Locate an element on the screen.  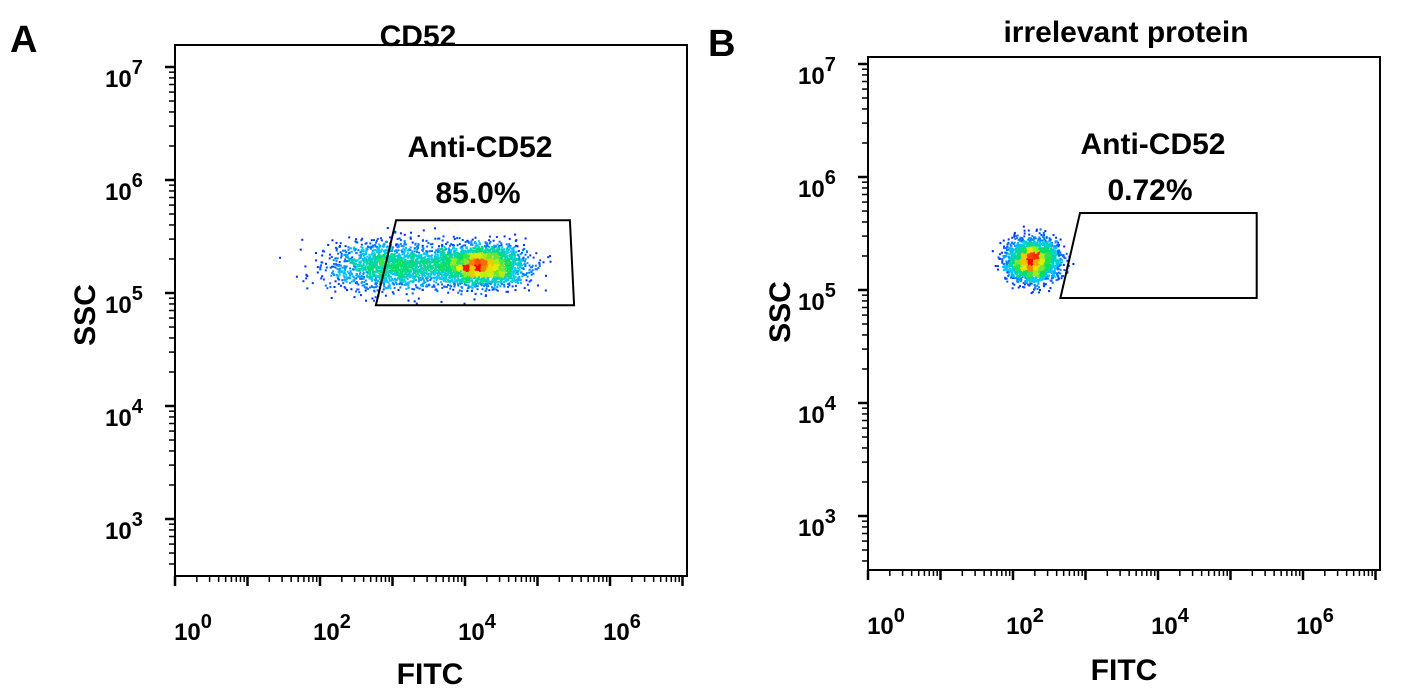
tick-exponent: 6 is located at coordinates (137, 181).